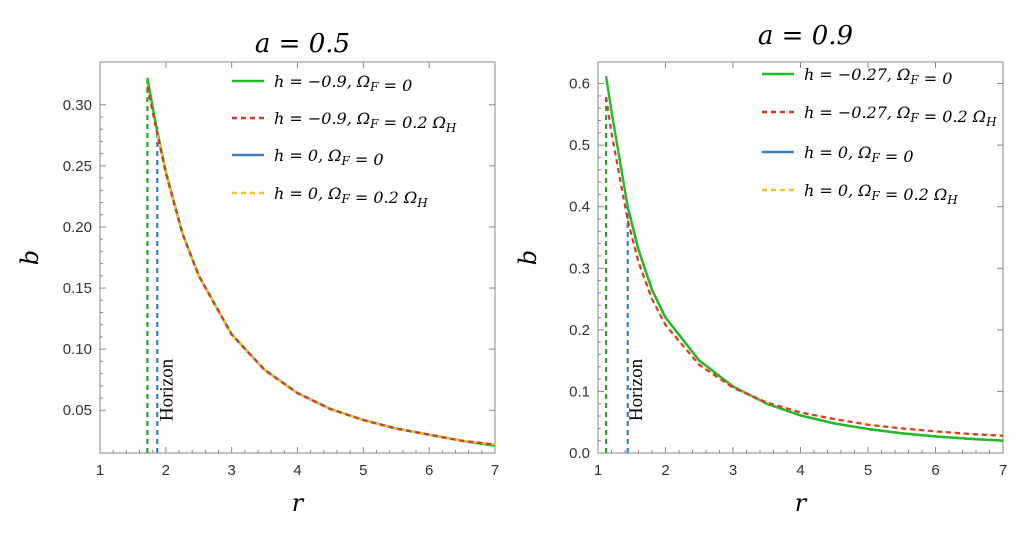 This screenshot has width=1030, height=544. I want to click on chart-title: a = 0.5, so click(302, 44).